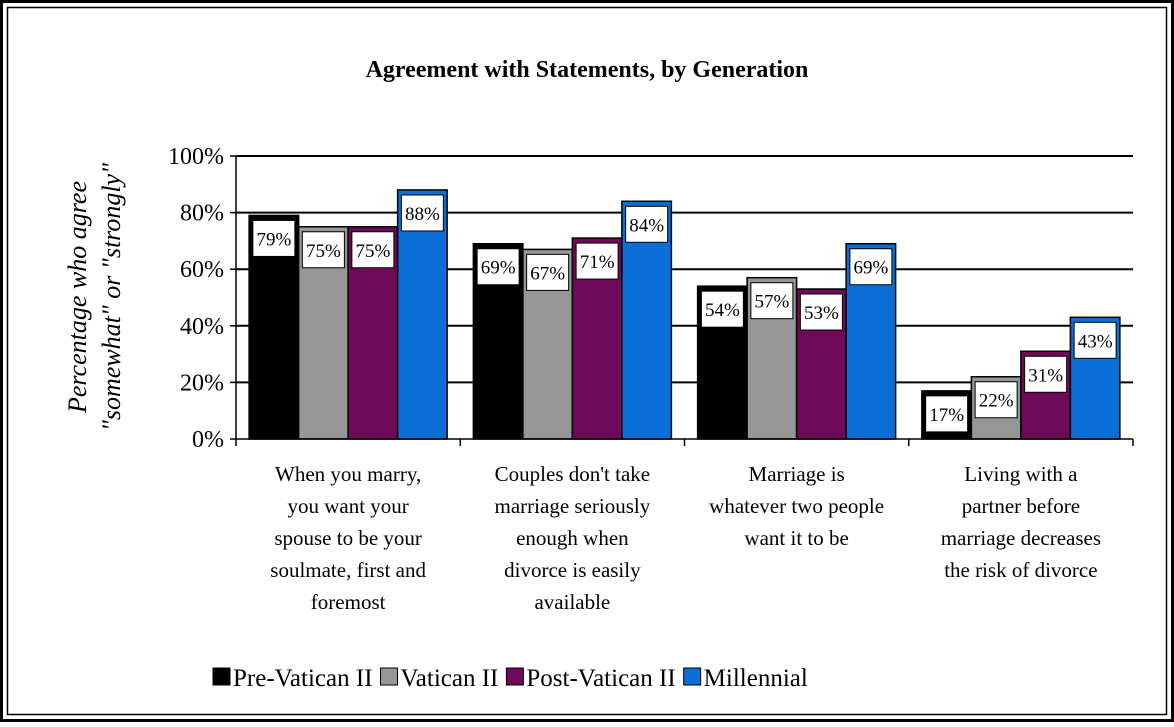 The width and height of the screenshot is (1174, 727). I want to click on data-label: 43%, so click(1095, 341).